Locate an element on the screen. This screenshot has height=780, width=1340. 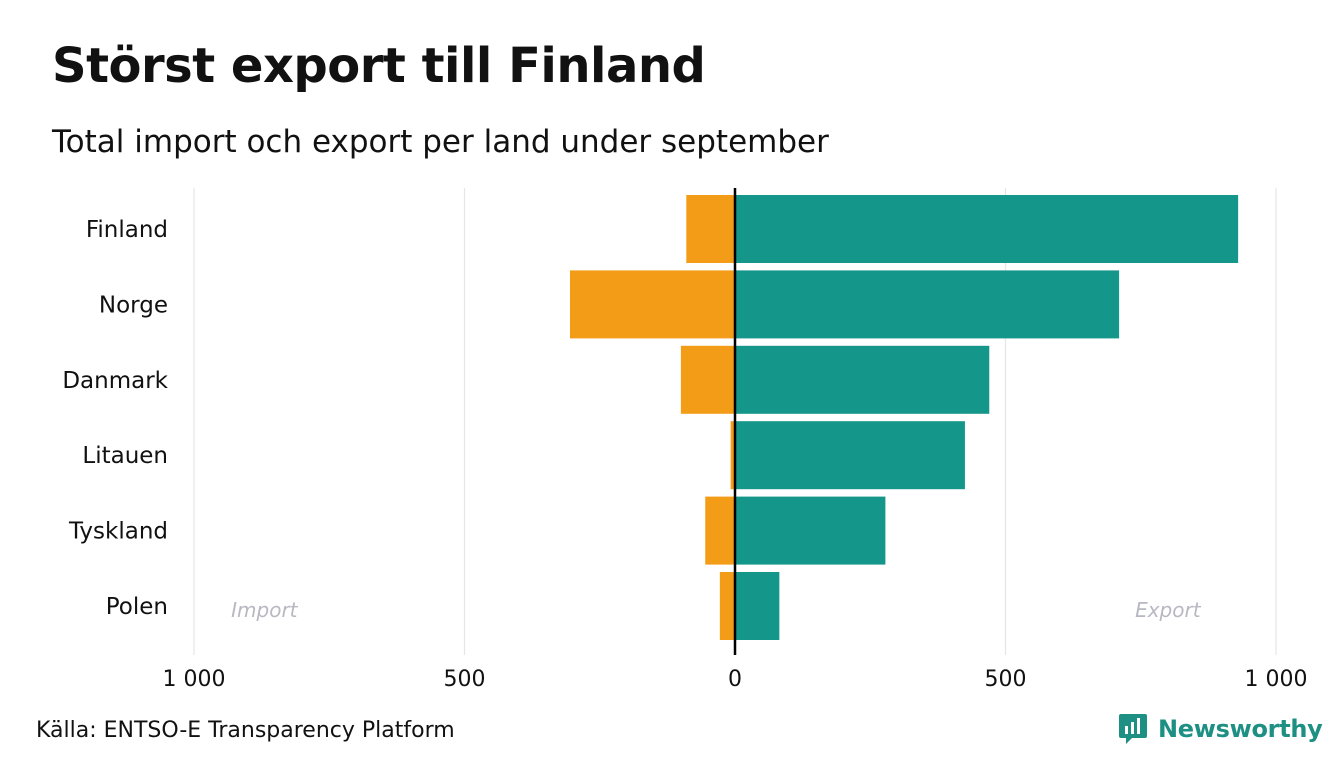
category-label: Norge is located at coordinates (133, 305).